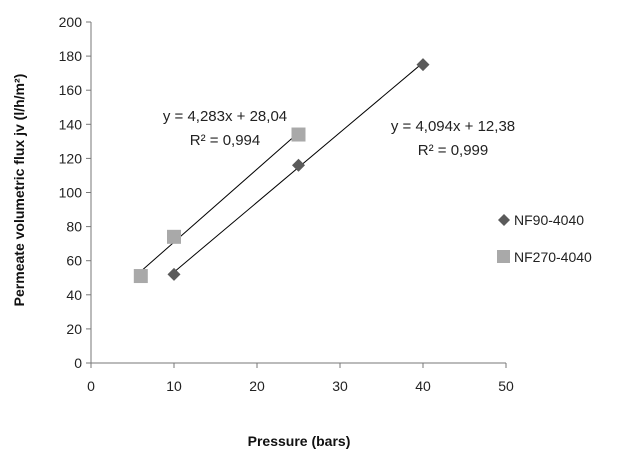  I want to click on r2-nf90: R² = 0,999, so click(453, 150).